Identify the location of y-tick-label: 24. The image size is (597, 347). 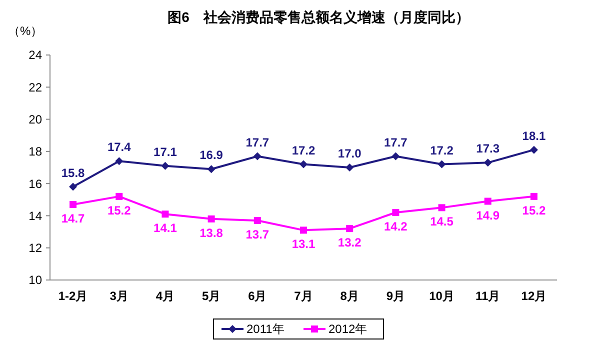
(35, 55).